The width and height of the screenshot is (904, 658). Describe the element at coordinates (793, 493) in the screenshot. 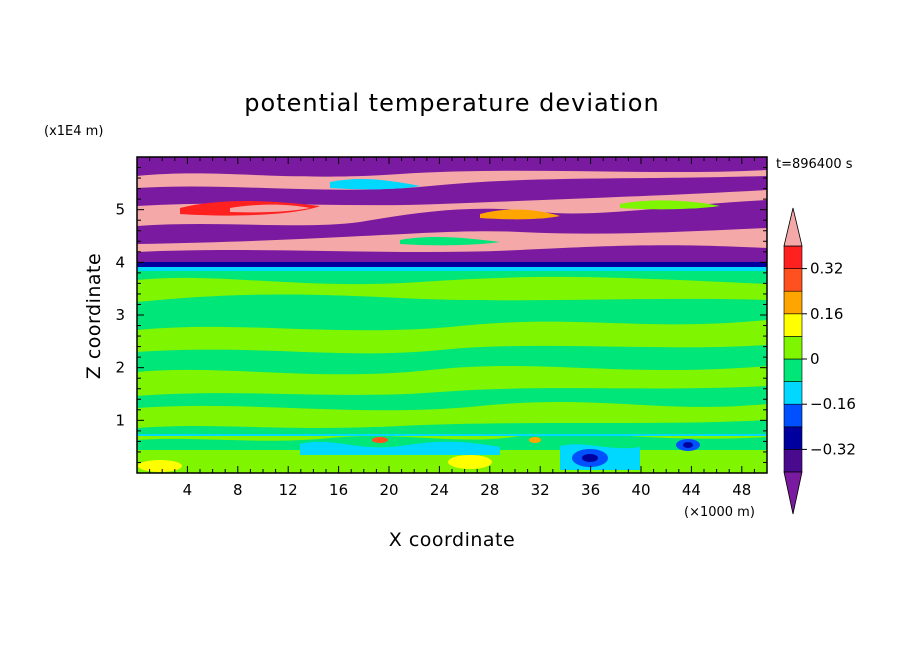

I see `colorbar-under-arrow` at that location.